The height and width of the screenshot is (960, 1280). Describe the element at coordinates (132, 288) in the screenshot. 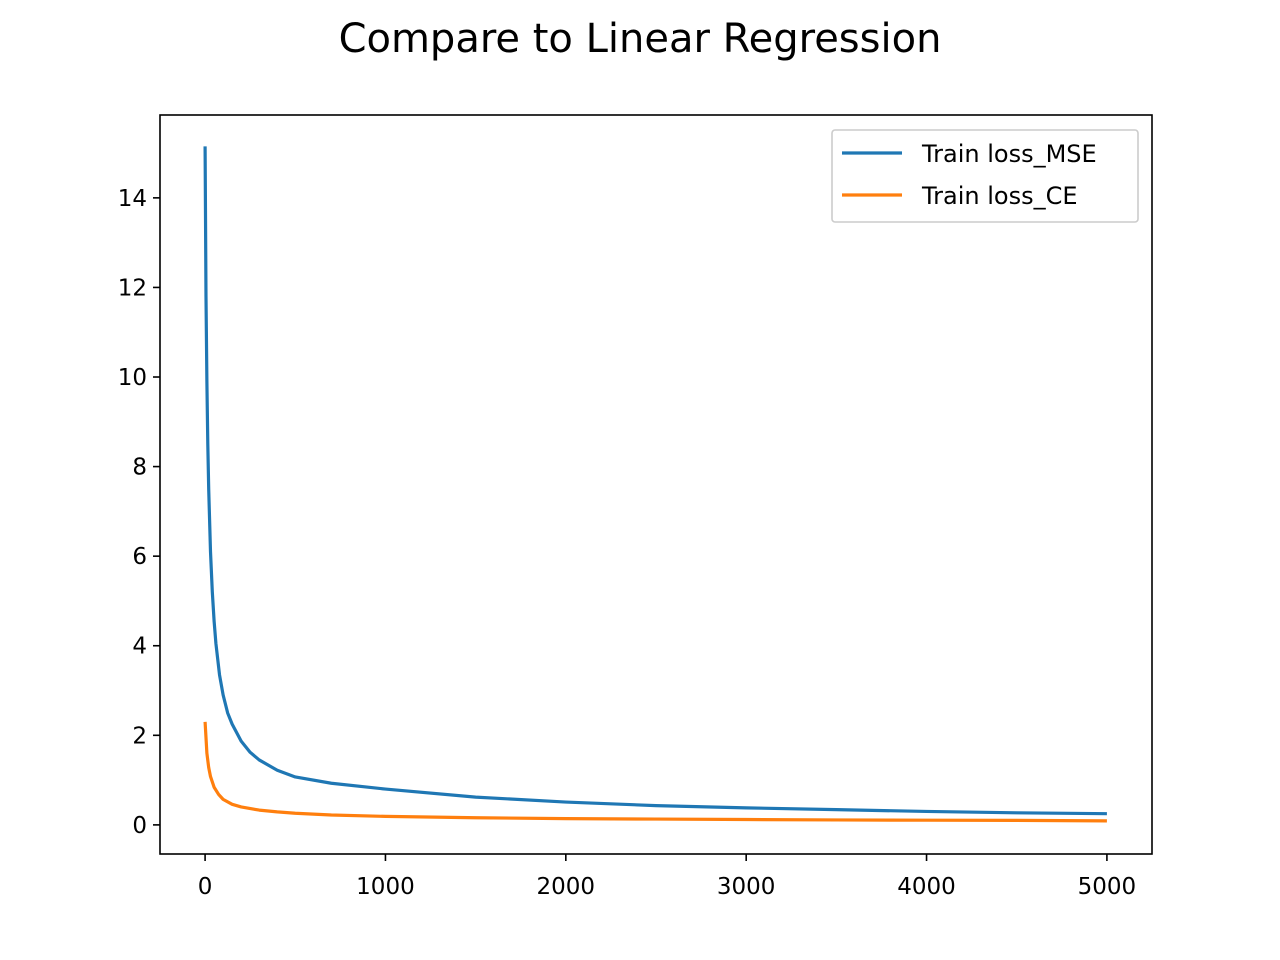

I see `y-tick-label-6: 12` at that location.